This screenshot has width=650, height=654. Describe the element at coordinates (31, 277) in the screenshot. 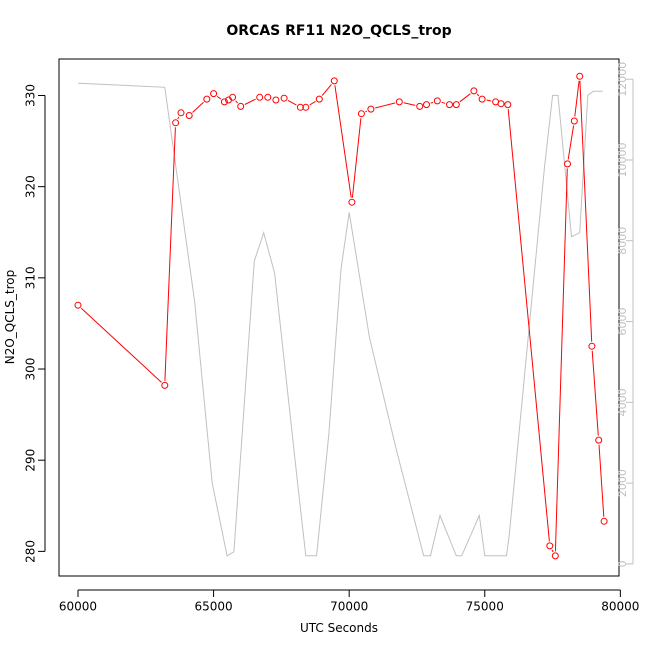

I see `y-tick-label-3: 310` at that location.